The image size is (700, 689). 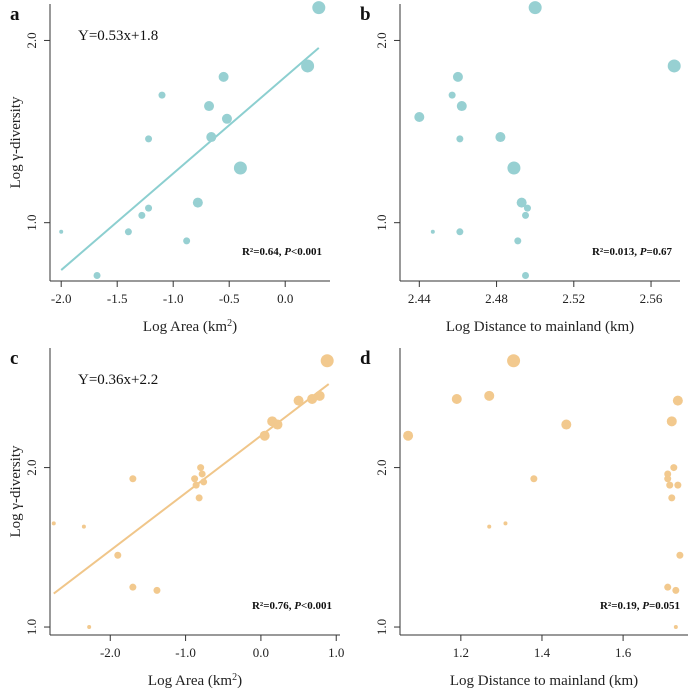 I want to click on equation-c: Y=0.36x+2.2, so click(x=118, y=380).